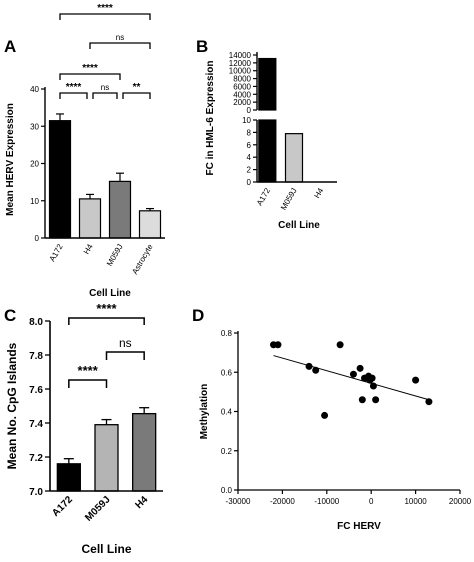 Image resolution: width=474 pixels, height=562 pixels. Describe the element at coordinates (36, 390) in the screenshot. I see `c-ytick-label: 7.6` at that location.